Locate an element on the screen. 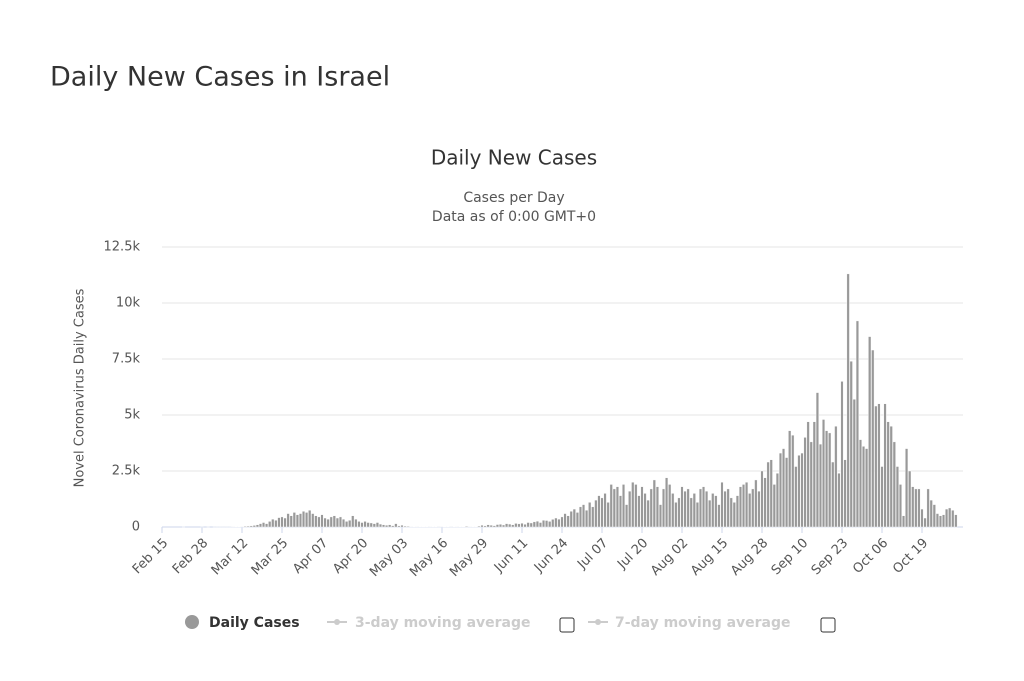 Image resolution: width=1024 pixels, height=681 pixels. legend-label: 7-day moving average is located at coordinates (703, 623).